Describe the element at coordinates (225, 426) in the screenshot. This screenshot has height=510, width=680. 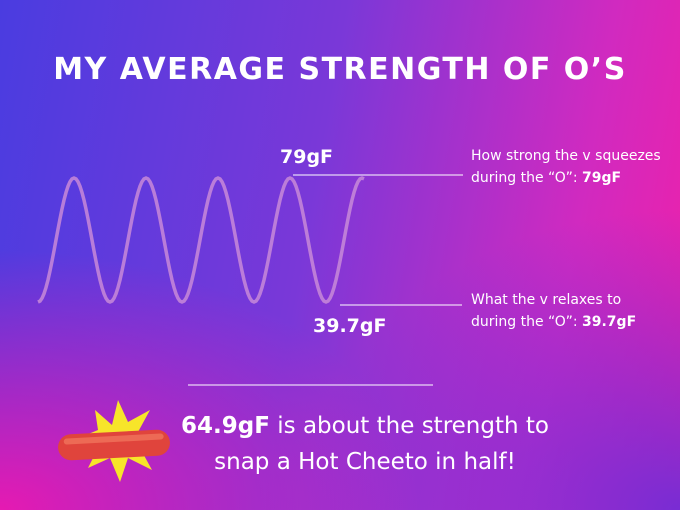
I see `footer-value: 64.9gF` at that location.